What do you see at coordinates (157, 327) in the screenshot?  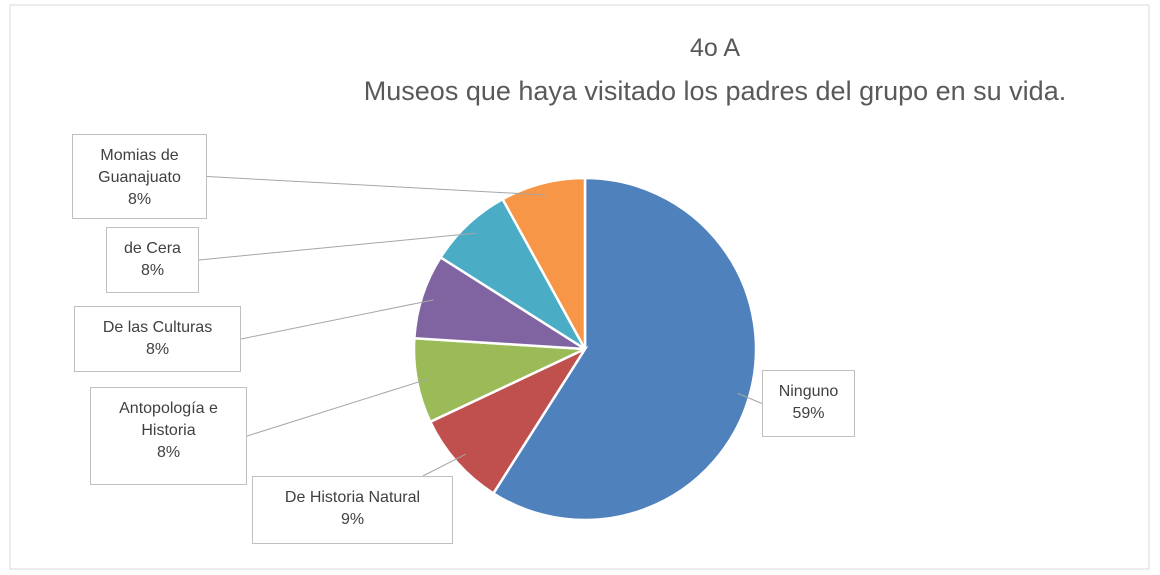 I see `label-category: De las Culturas` at bounding box center [157, 327].